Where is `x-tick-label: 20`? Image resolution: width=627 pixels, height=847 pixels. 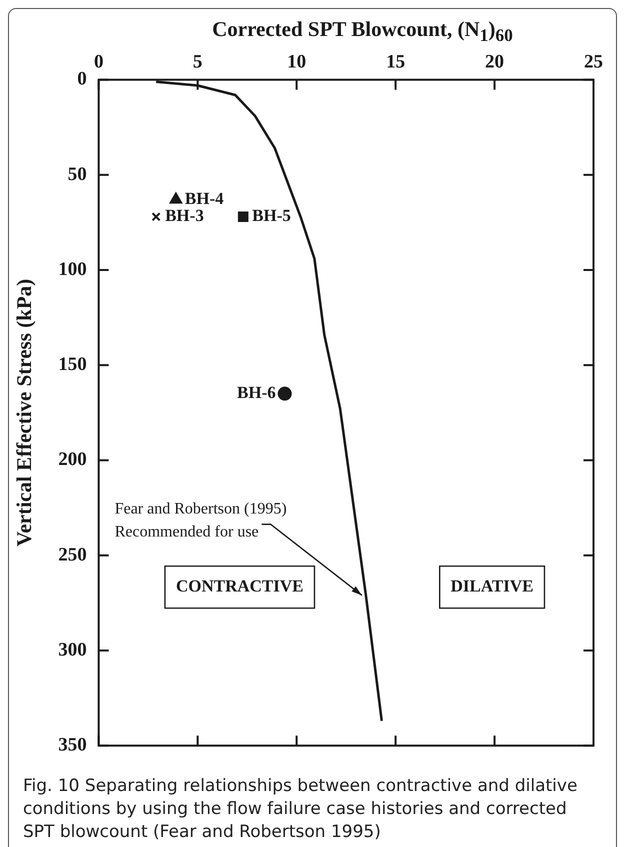 x-tick-label: 20 is located at coordinates (494, 61).